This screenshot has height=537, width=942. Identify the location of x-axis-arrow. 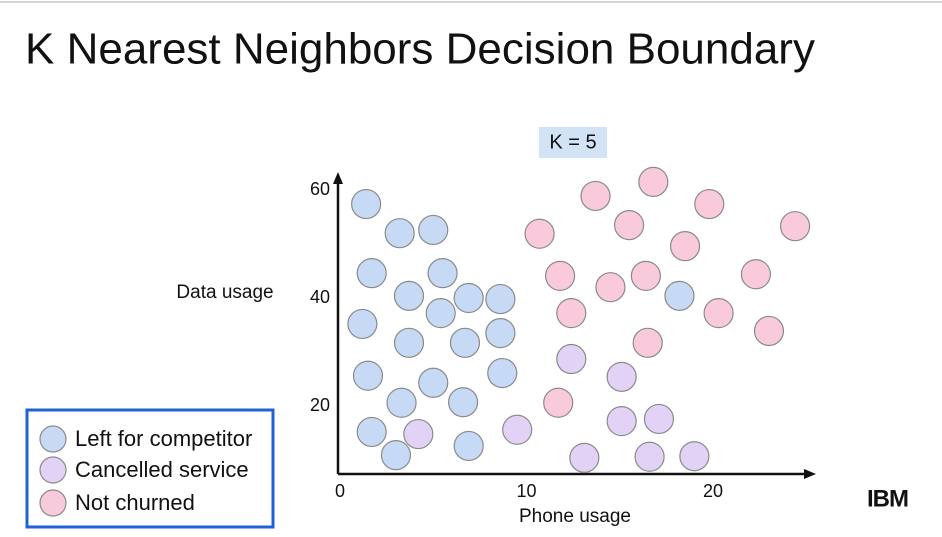
(810, 474).